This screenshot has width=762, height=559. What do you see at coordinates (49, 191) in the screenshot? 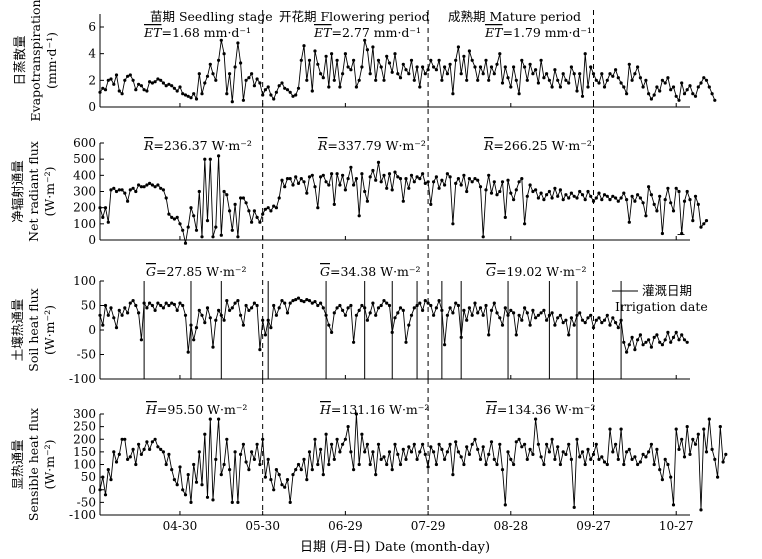
I see `y-label-unit: (W·m⁻²)` at bounding box center [49, 191].